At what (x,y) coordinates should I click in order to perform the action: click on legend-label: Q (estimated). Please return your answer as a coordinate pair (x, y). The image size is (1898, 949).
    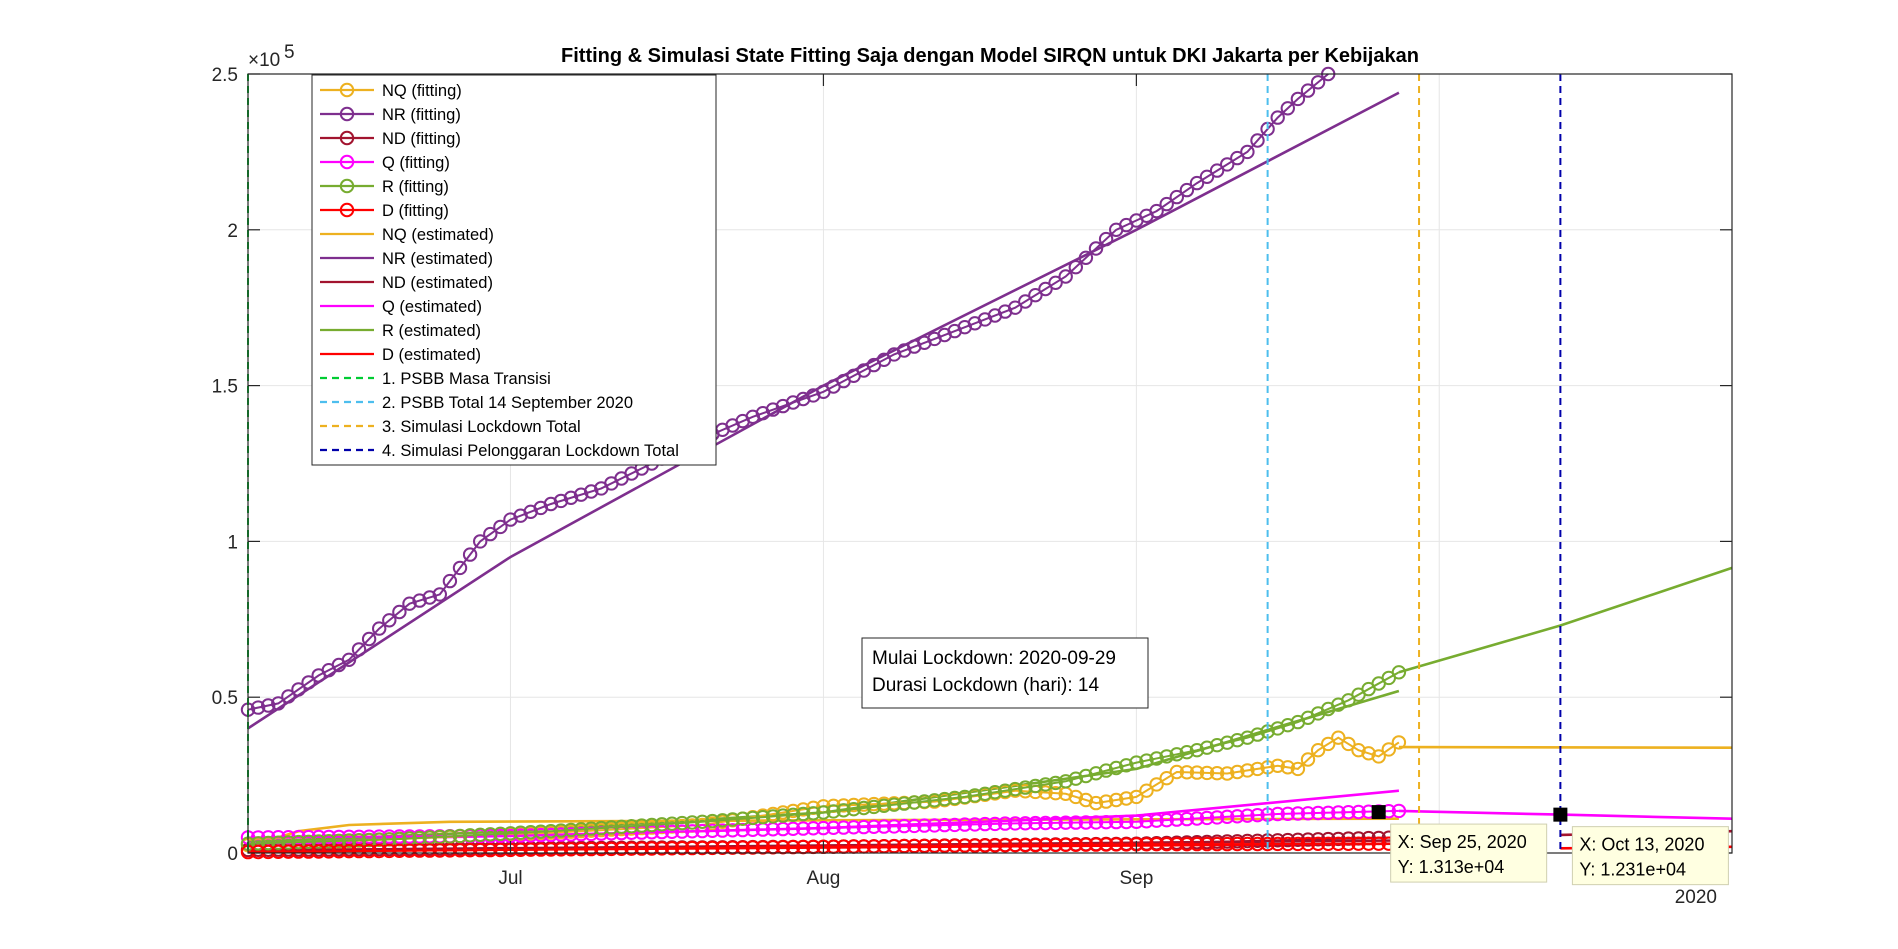
    Looking at the image, I should click on (432, 307).